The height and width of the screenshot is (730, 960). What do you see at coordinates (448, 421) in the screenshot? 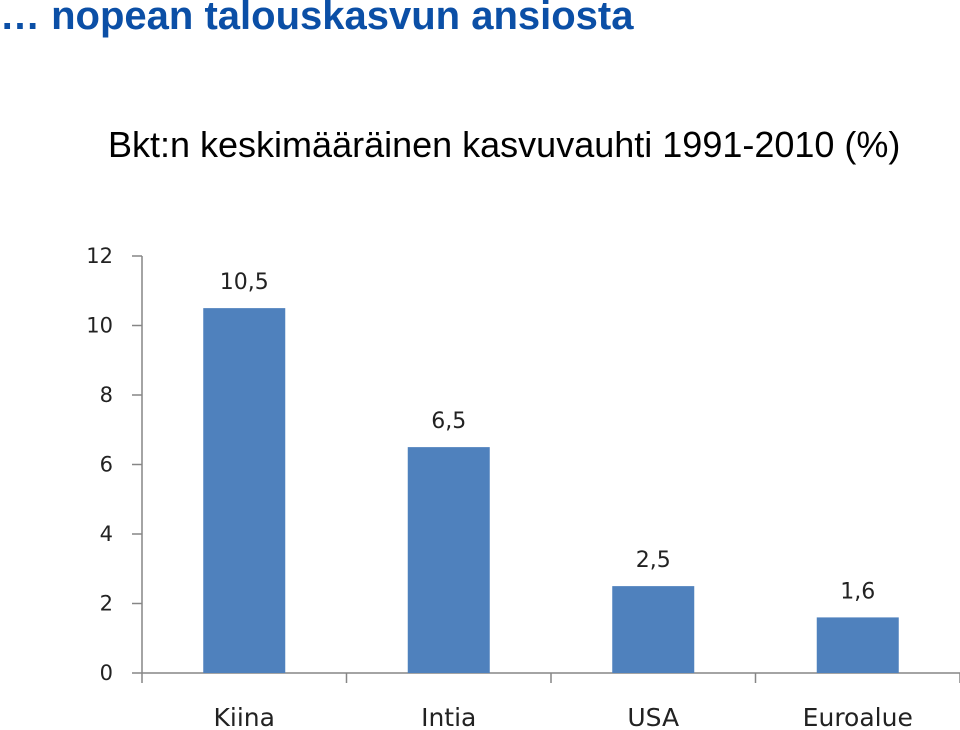
I see `data-label: 6,5` at bounding box center [448, 421].